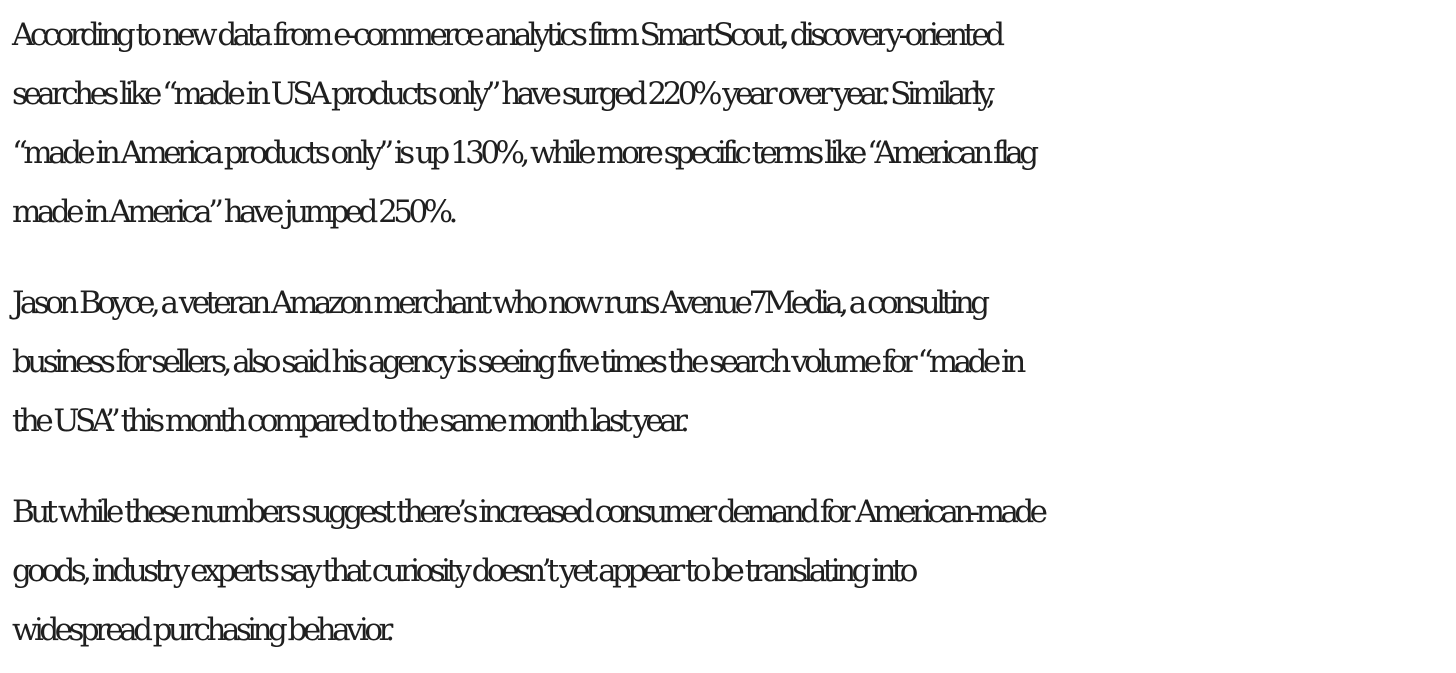  Describe the element at coordinates (235, 212) in the screenshot. I see `paragraph-line: made in America” have jumped 250%.` at that location.